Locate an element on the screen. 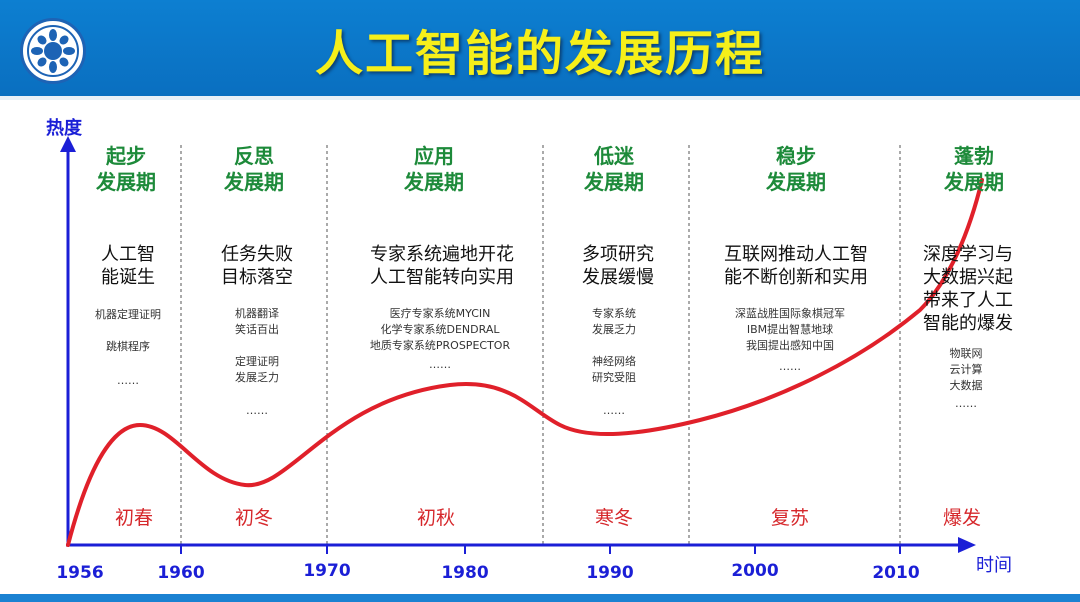 Image resolution: width=1080 pixels, height=602 pixels. period-headline: 带来了人工 is located at coordinates (968, 300).